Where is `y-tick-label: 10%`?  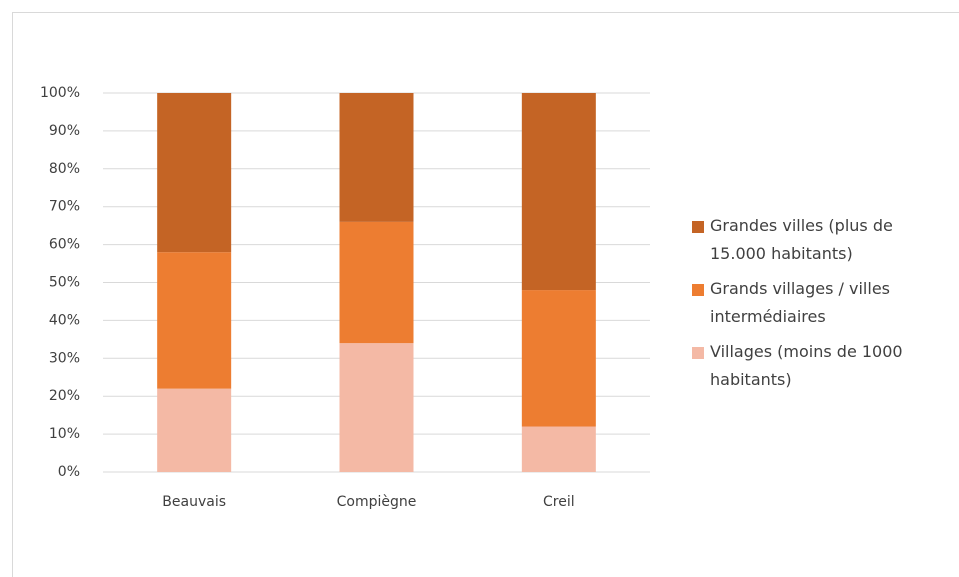 y-tick-label: 10% is located at coordinates (64, 434).